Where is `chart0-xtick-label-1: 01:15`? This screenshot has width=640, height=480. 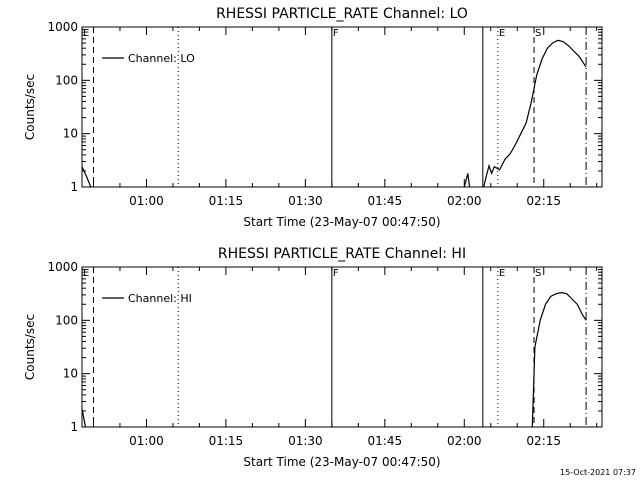
chart0-xtick-label-1: 01:15 is located at coordinates (226, 201).